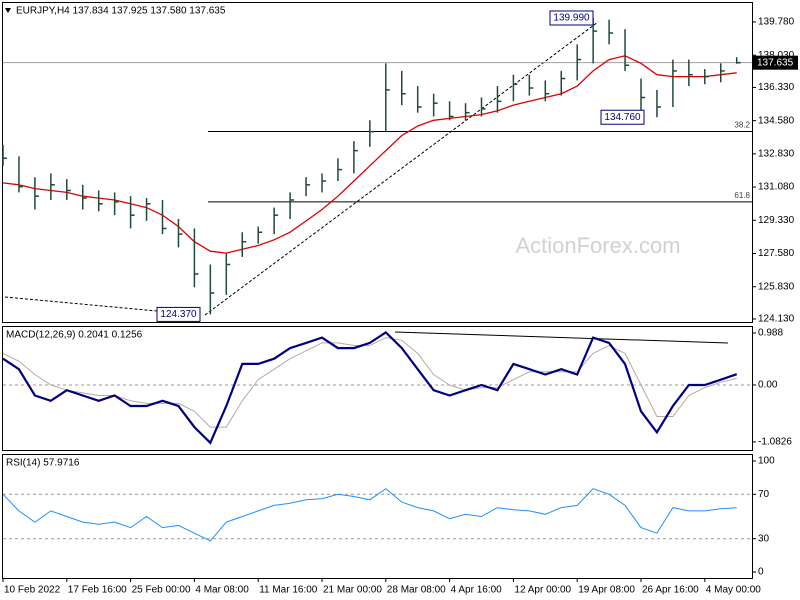 The height and width of the screenshot is (600, 800). Describe the element at coordinates (742, 195) in the screenshot. I see `fib-label: 61.8` at that location.